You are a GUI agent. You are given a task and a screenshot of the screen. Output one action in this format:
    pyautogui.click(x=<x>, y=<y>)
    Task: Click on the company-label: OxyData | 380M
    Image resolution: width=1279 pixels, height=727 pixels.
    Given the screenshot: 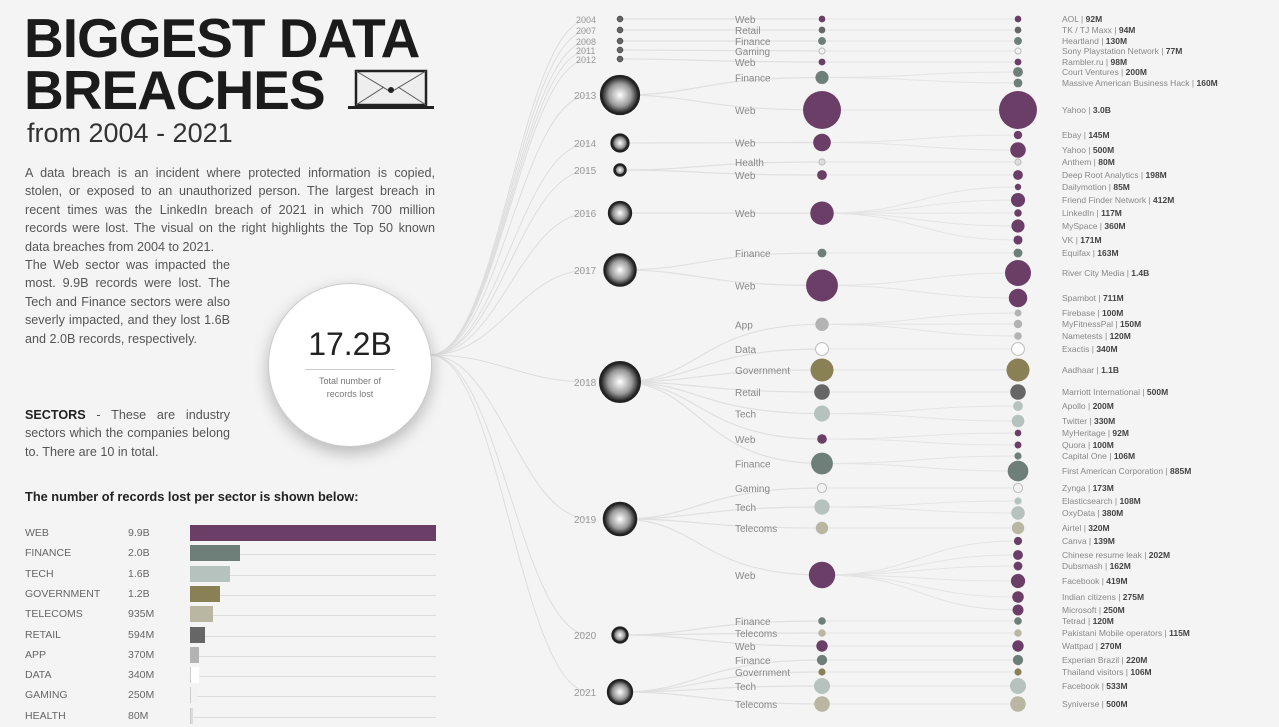 What is the action you would take?
    pyautogui.click(x=1092, y=513)
    